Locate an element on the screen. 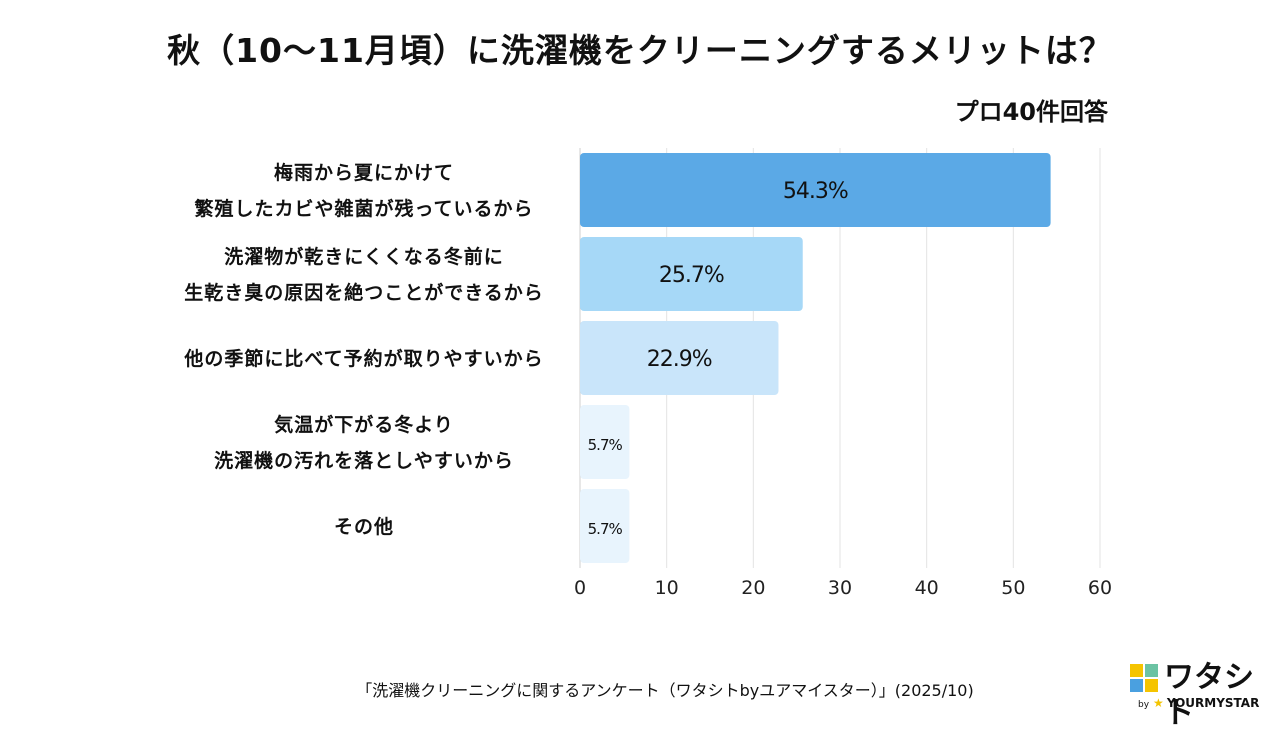 Image resolution: width=1280 pixels, height=732 pixels. brand-company: YOURMYSTAR is located at coordinates (1213, 703).